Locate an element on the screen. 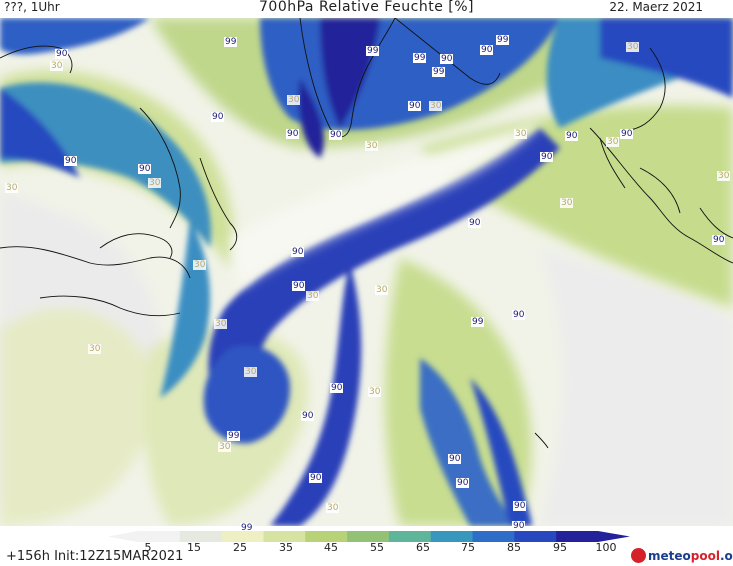 The height and width of the screenshot is (566, 733). map-title: 700hPa Relative Feuchte [%] is located at coordinates (366, 7).